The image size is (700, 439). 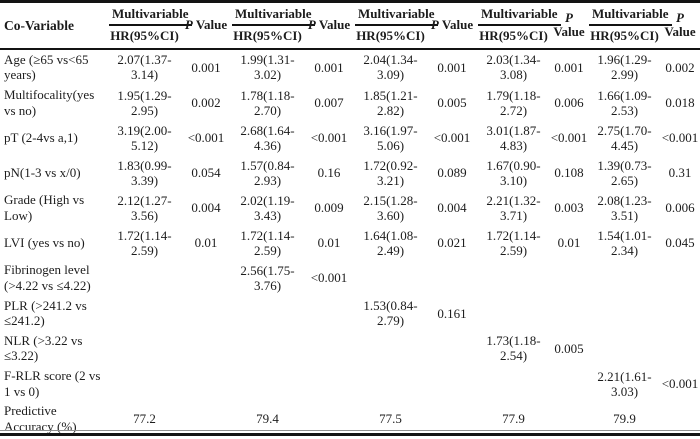 What do you see at coordinates (624, 383) in the screenshot?
I see `hr-ci-cell: 2.21(1.61-3.03)` at bounding box center [624, 383].